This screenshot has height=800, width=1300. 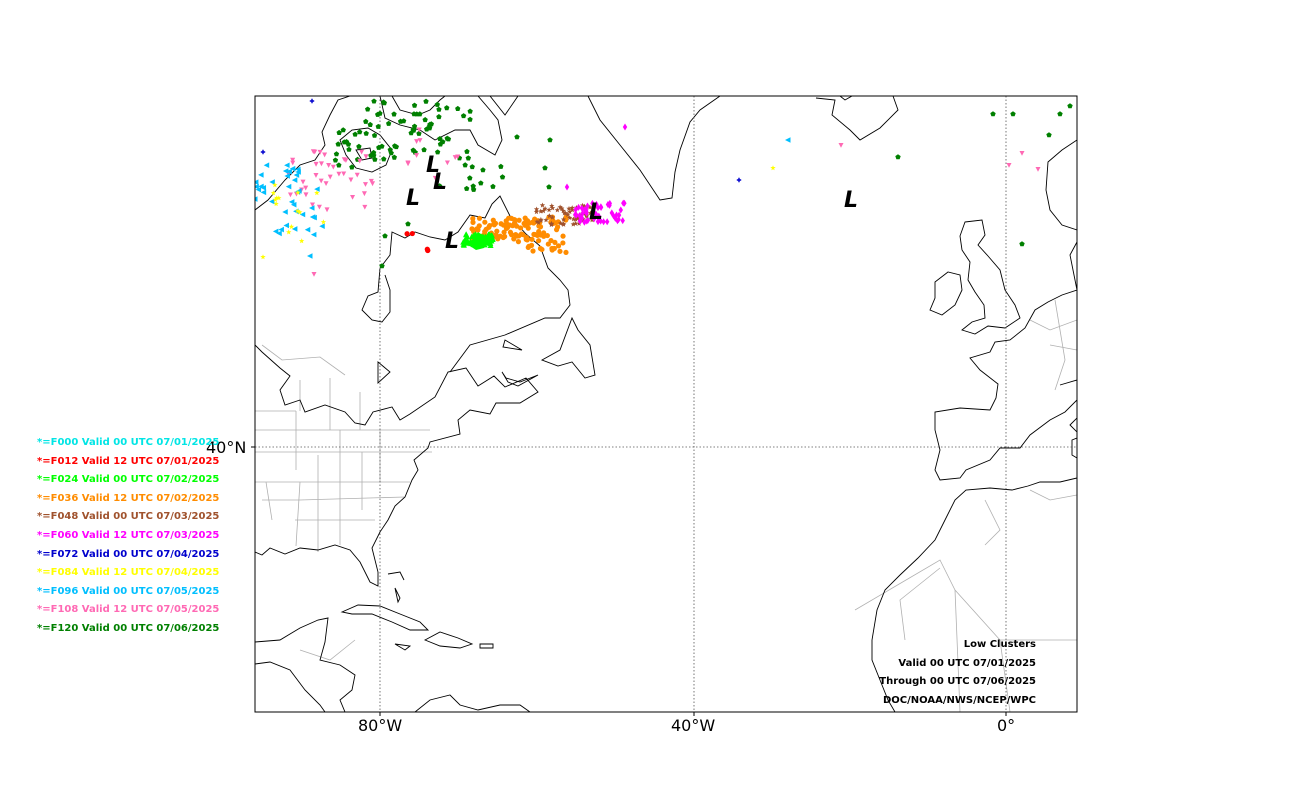 I want to click on credit-agency: DOC/NOAA/NWS/NCEP/WPC, so click(x=959, y=700).